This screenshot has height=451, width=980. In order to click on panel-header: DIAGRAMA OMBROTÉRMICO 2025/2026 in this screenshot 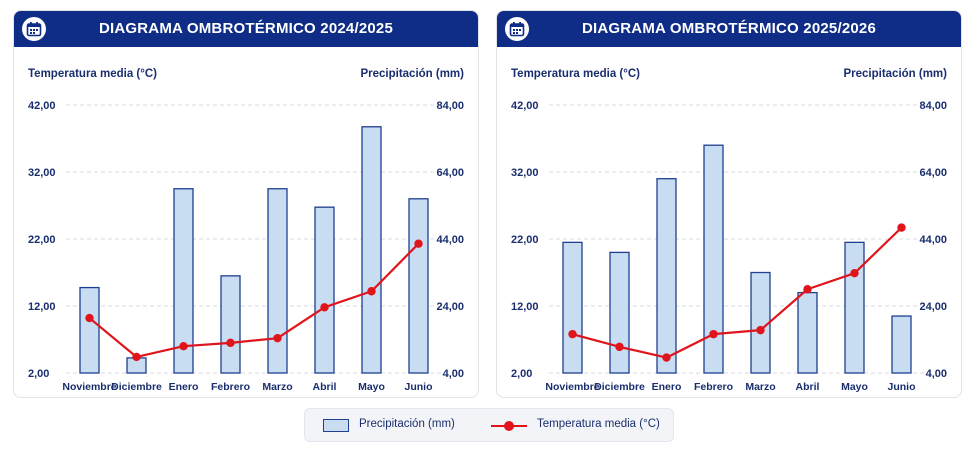, I will do `click(729, 29)`.